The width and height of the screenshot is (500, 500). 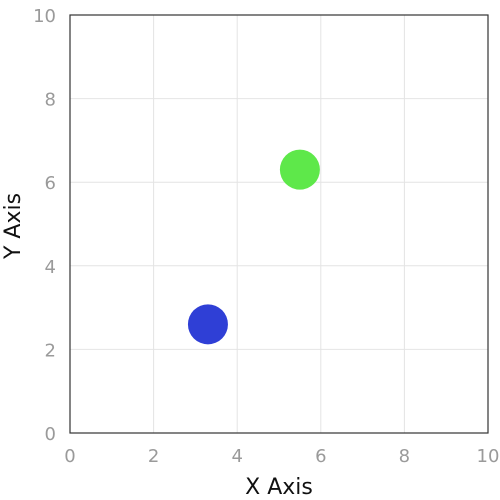 What do you see at coordinates (279, 487) in the screenshot?
I see `x-axis-label: X Axis` at bounding box center [279, 487].